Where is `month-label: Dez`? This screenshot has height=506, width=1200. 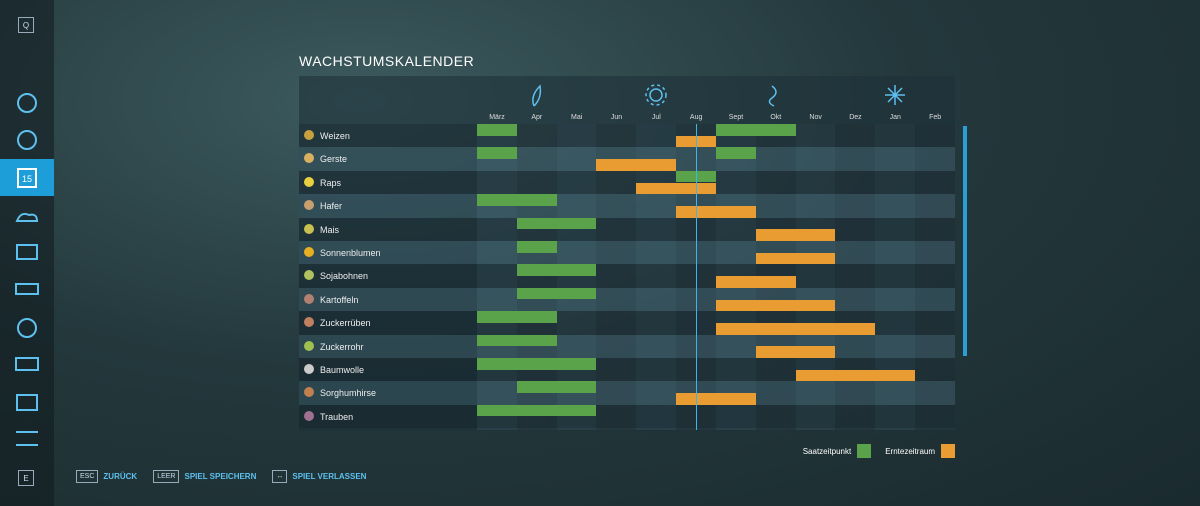 month-label: Dez is located at coordinates (855, 117).